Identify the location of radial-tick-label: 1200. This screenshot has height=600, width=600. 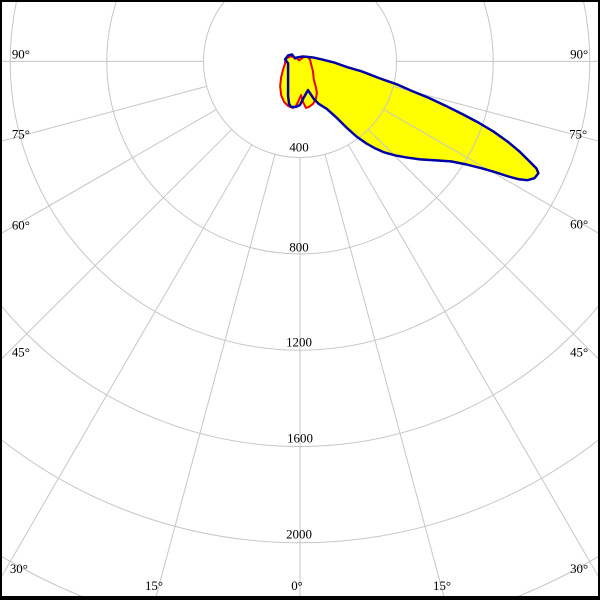
(299, 343).